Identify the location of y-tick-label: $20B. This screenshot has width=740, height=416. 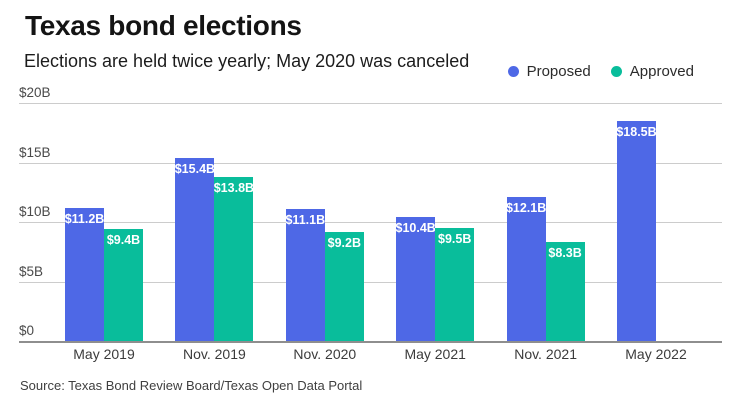
(35, 92).